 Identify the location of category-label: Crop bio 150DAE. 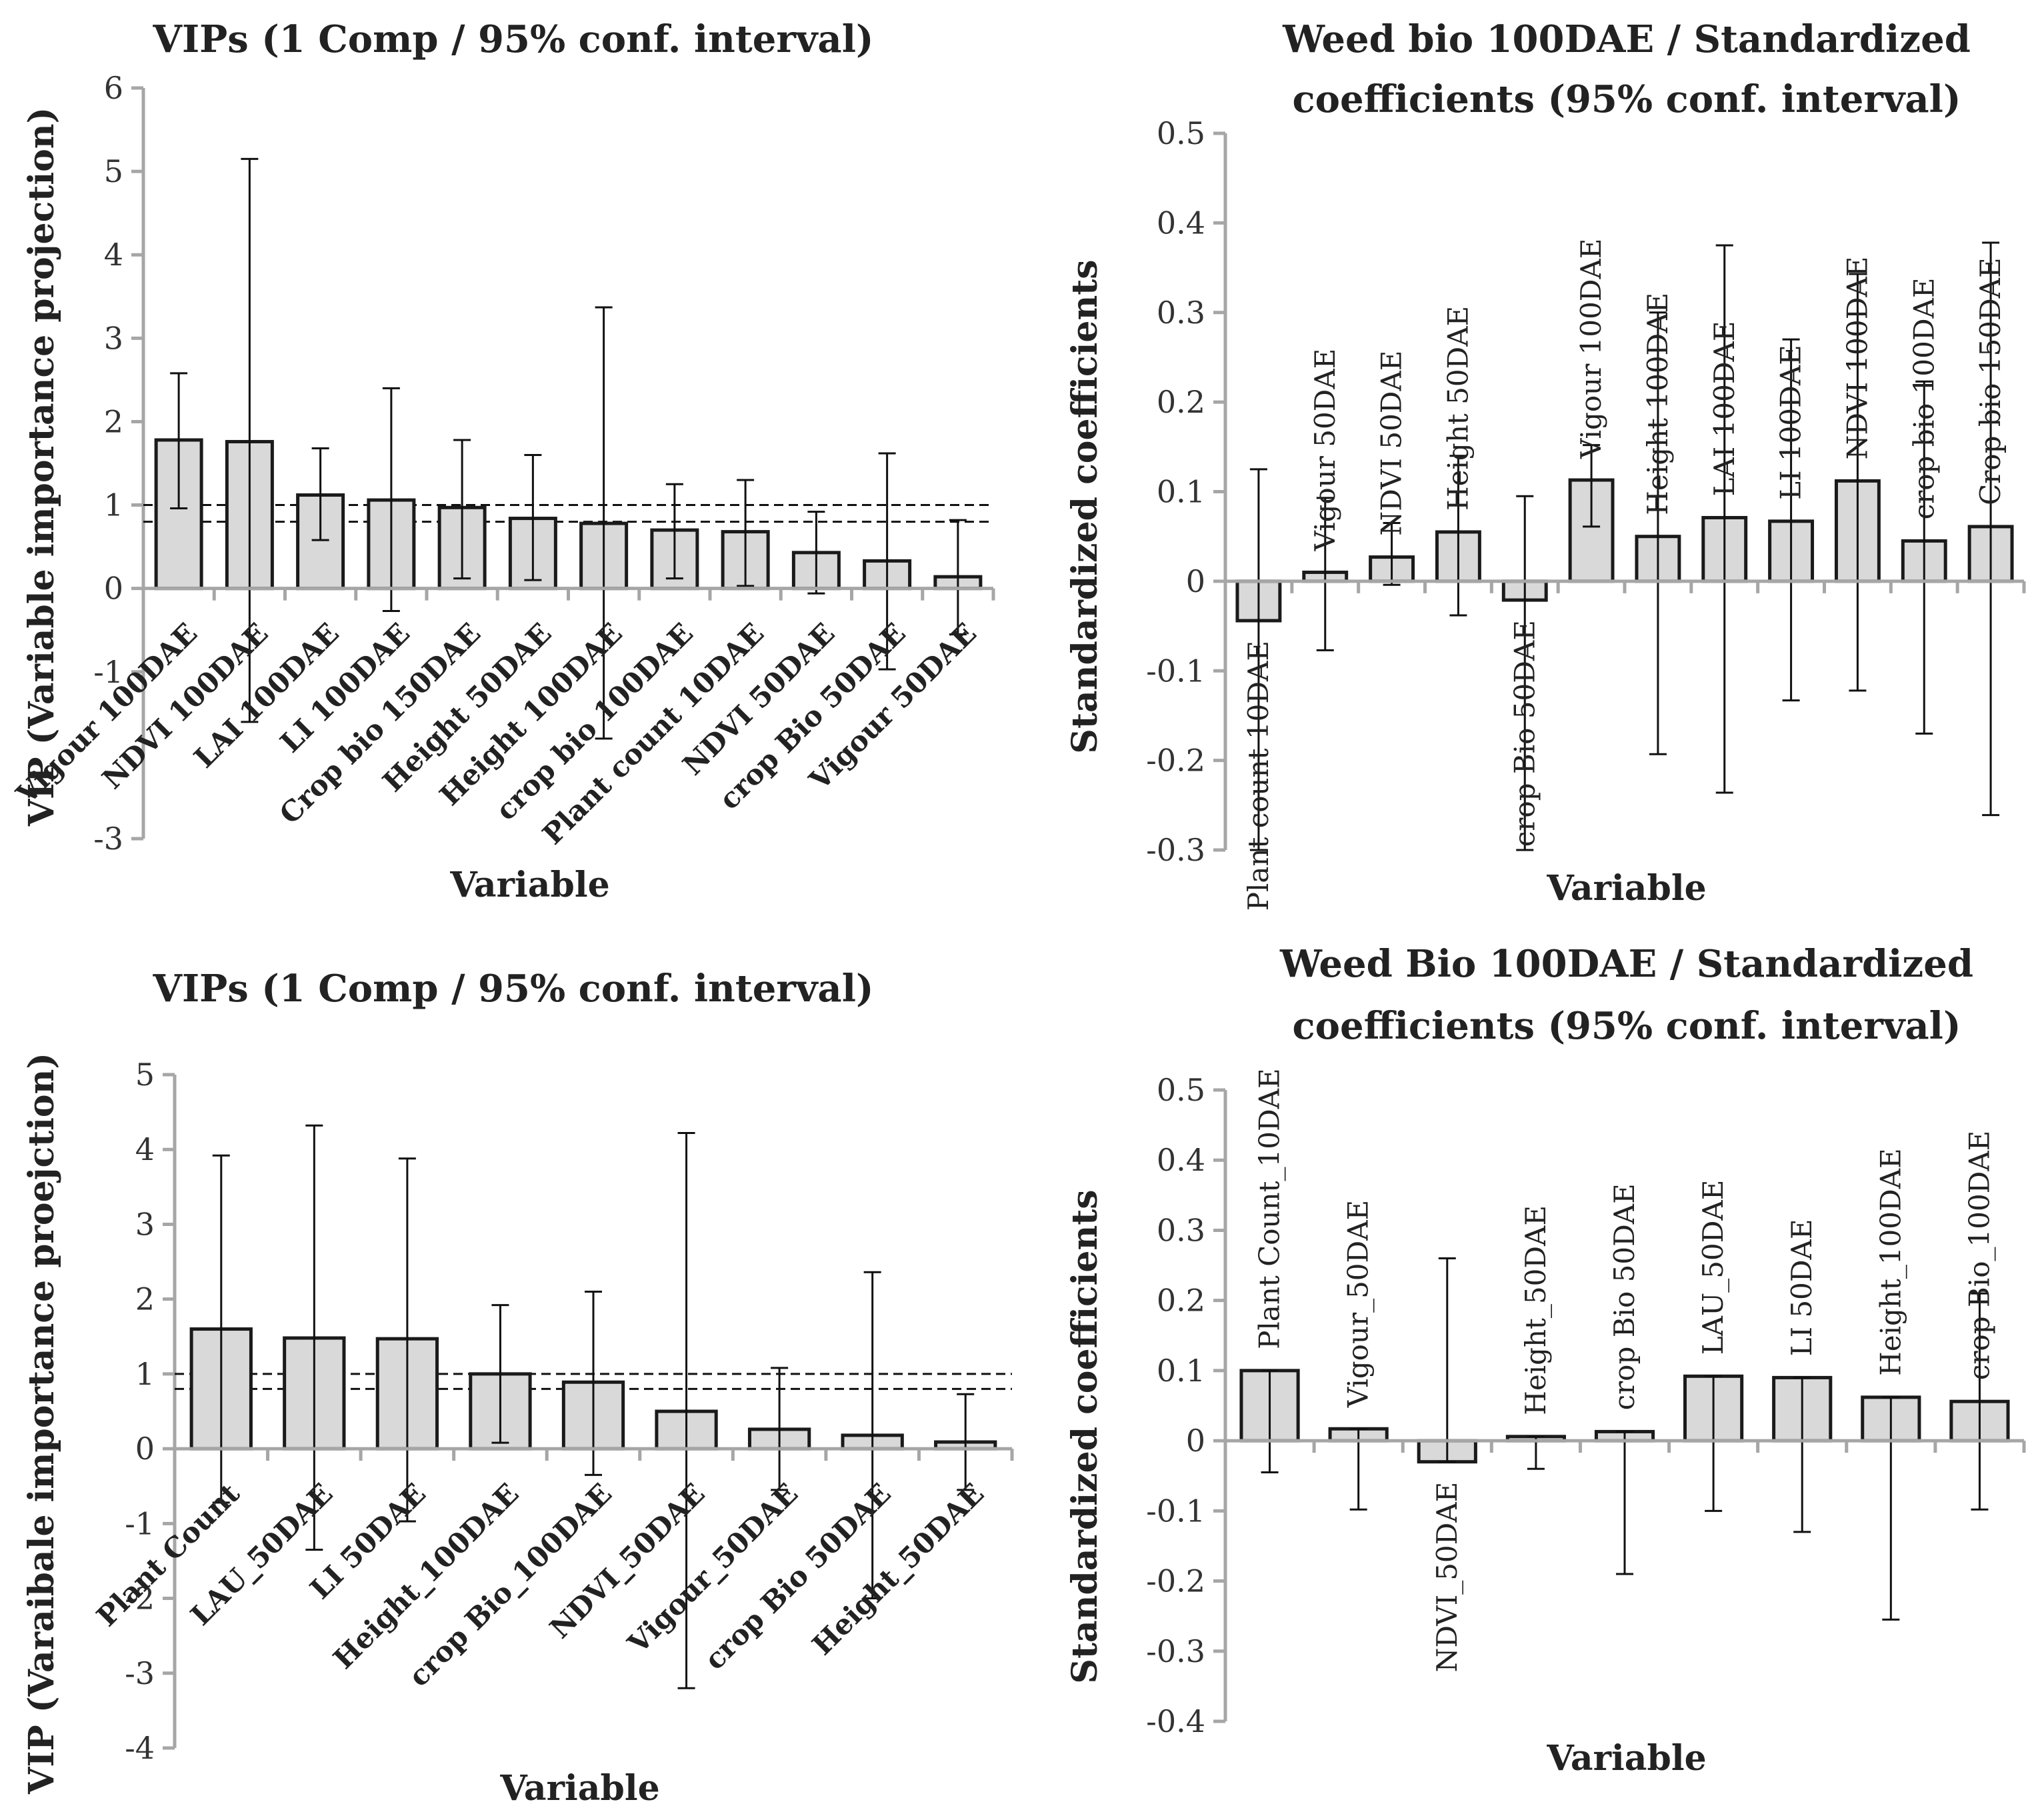
(1990, 381).